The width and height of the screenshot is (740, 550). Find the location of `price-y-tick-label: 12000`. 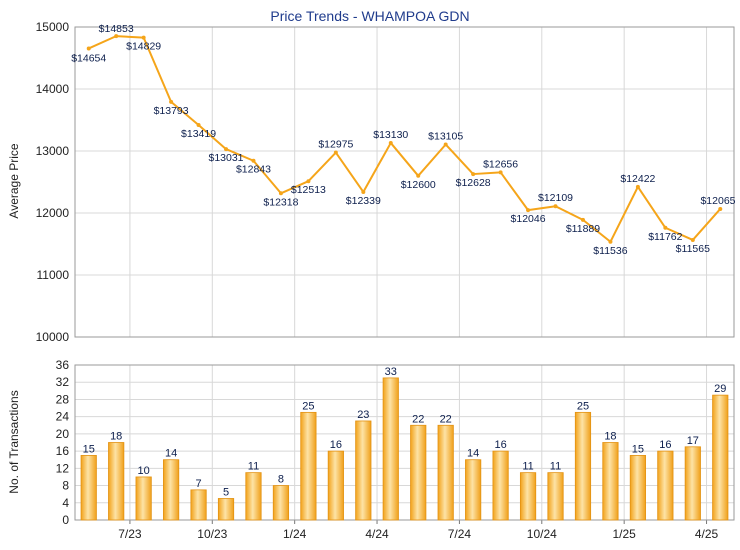

price-y-tick-label: 12000 is located at coordinates (53, 213).